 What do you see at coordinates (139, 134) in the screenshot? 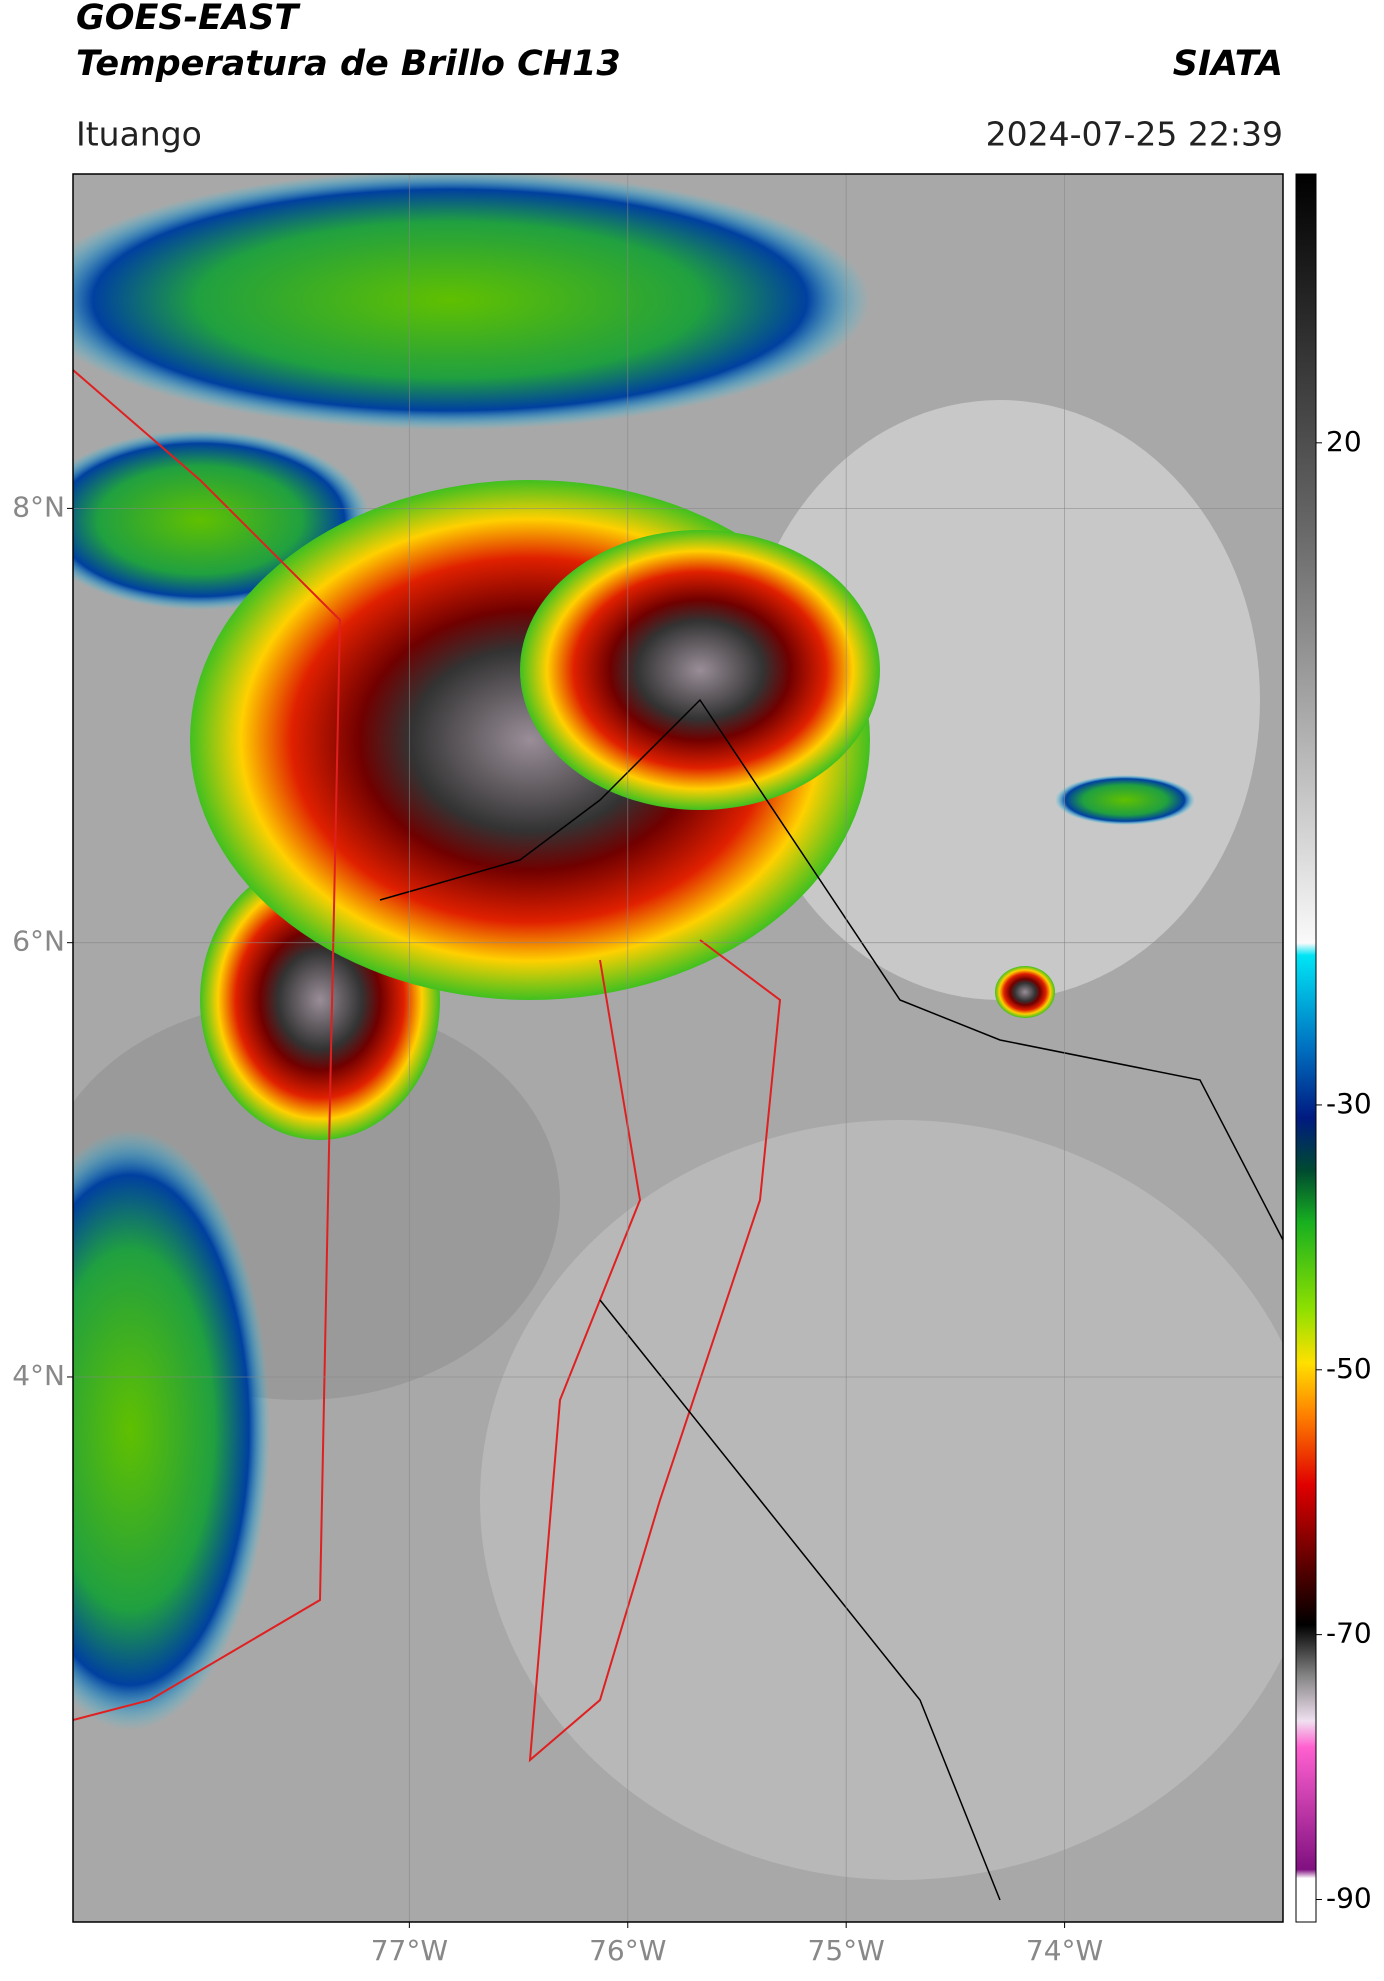
I see `location: Ituango` at bounding box center [139, 134].